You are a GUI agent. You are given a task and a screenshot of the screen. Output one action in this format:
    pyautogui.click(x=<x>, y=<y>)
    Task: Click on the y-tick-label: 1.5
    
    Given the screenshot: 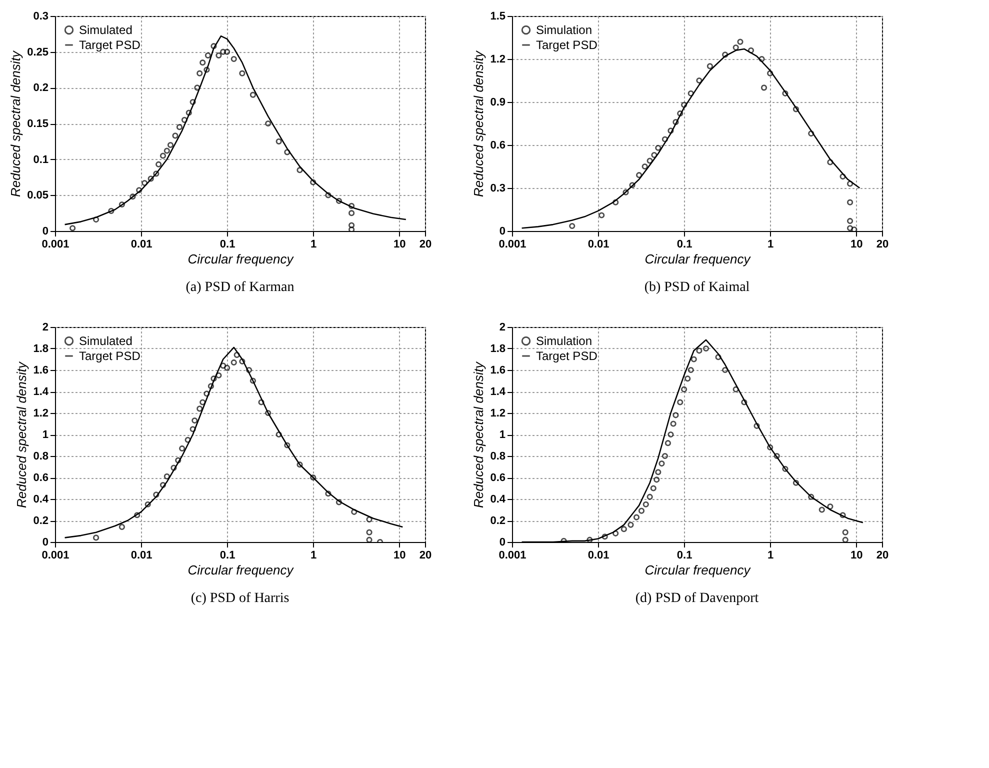 What is the action you would take?
    pyautogui.click(x=498, y=16)
    